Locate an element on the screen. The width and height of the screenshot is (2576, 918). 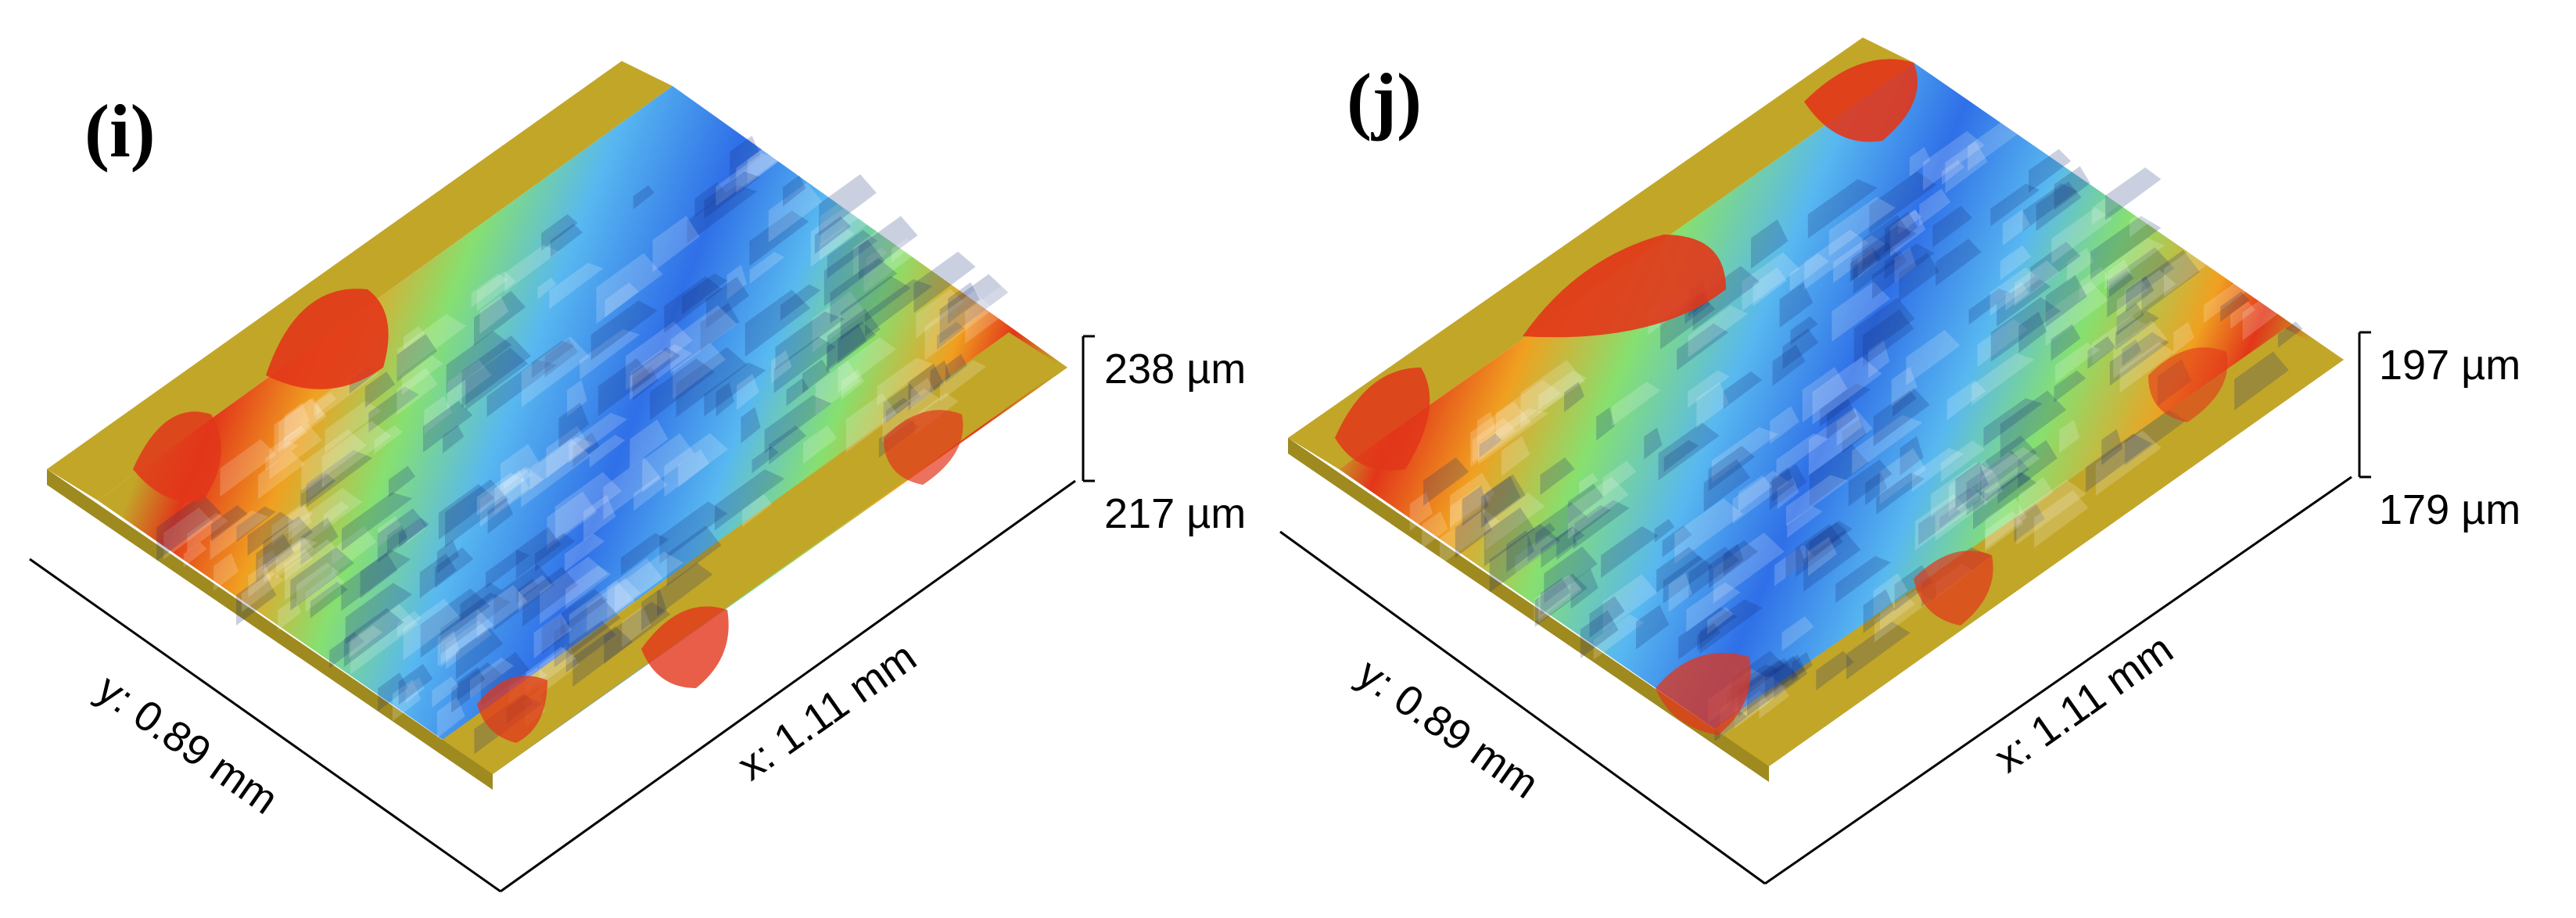
x-axis-line is located at coordinates (788, 686).